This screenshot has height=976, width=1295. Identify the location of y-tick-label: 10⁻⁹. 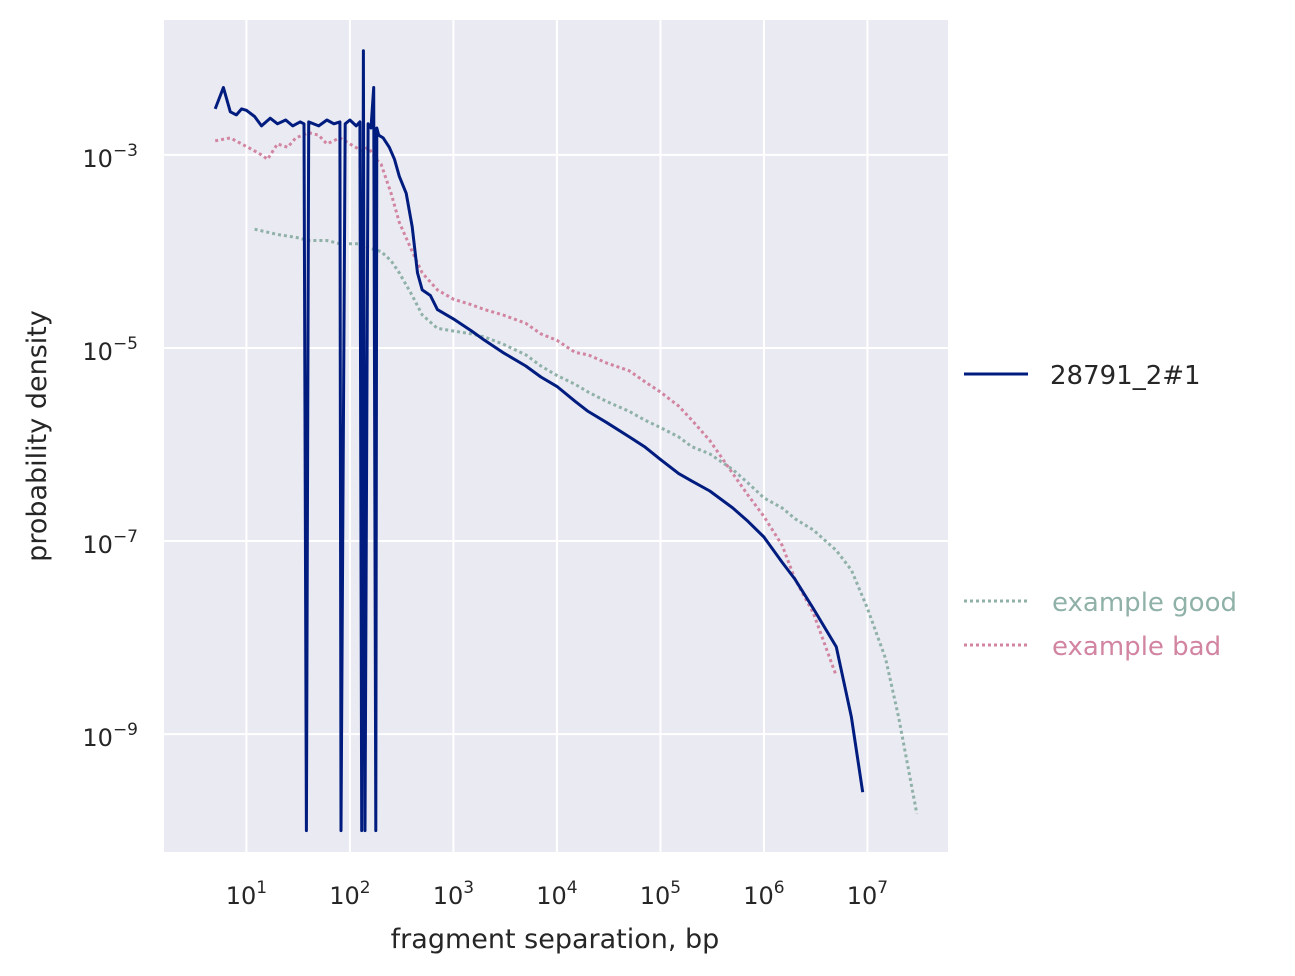
(110, 736).